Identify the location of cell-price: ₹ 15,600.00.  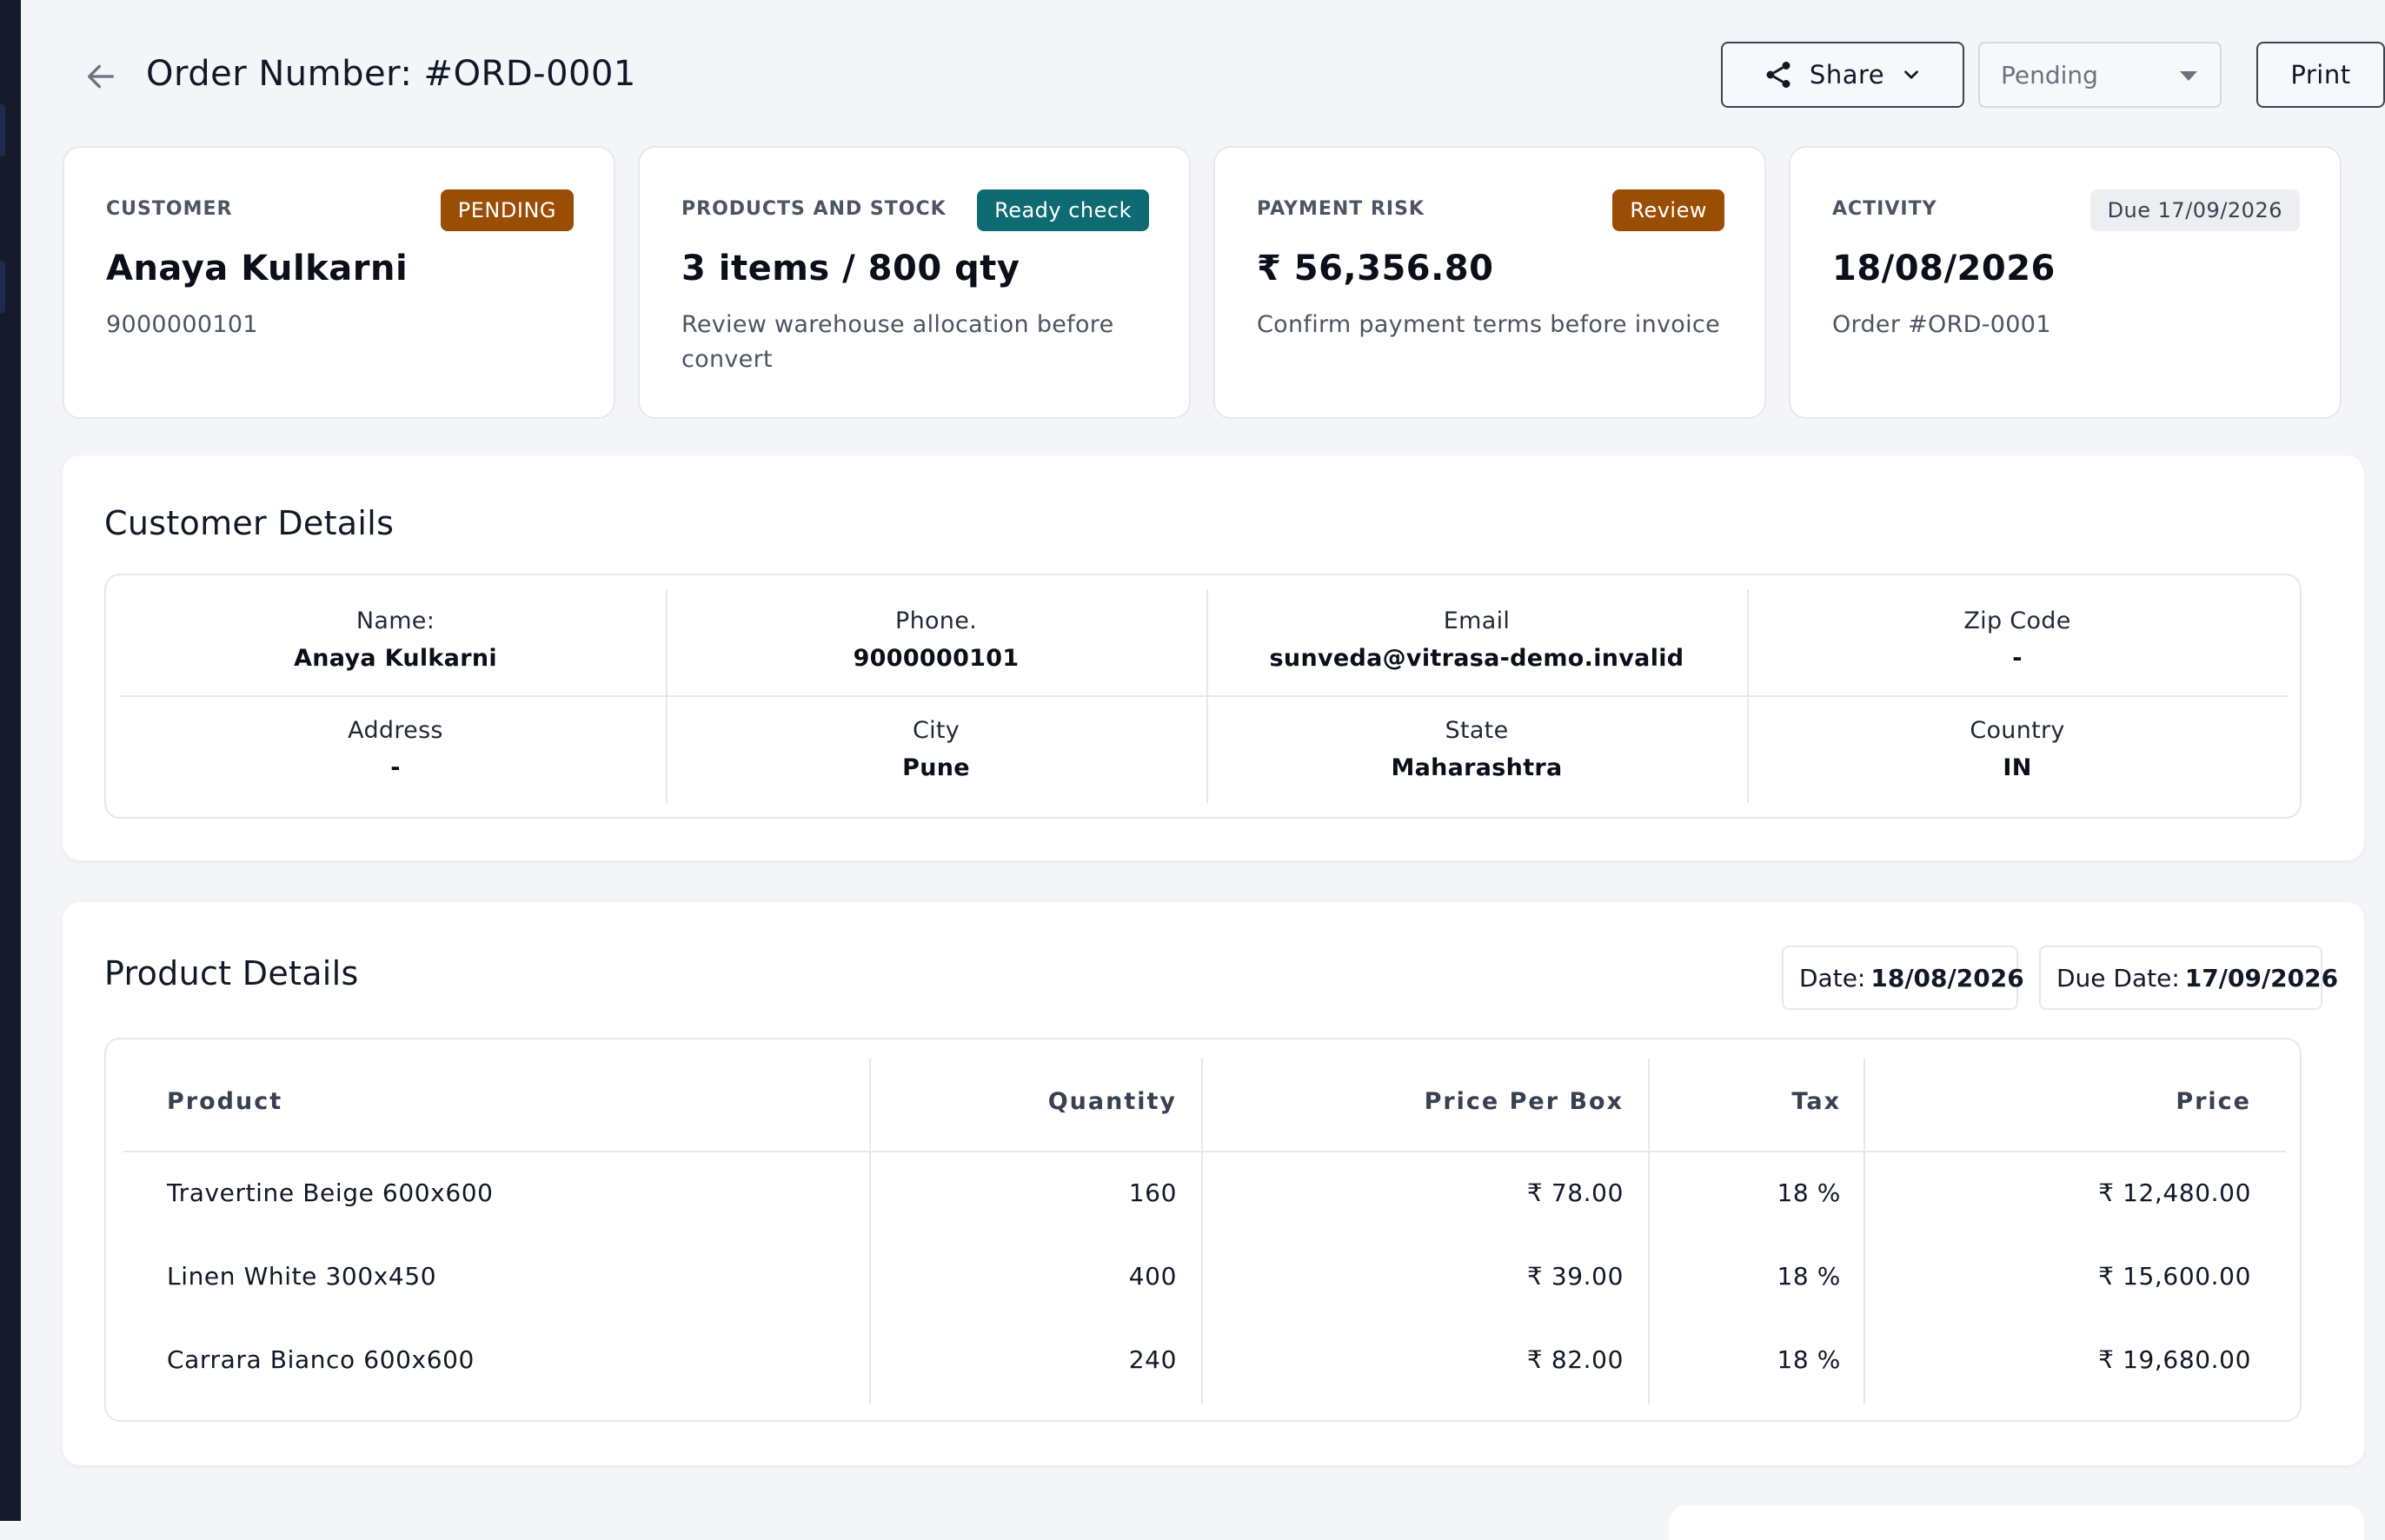
(2174, 1276).